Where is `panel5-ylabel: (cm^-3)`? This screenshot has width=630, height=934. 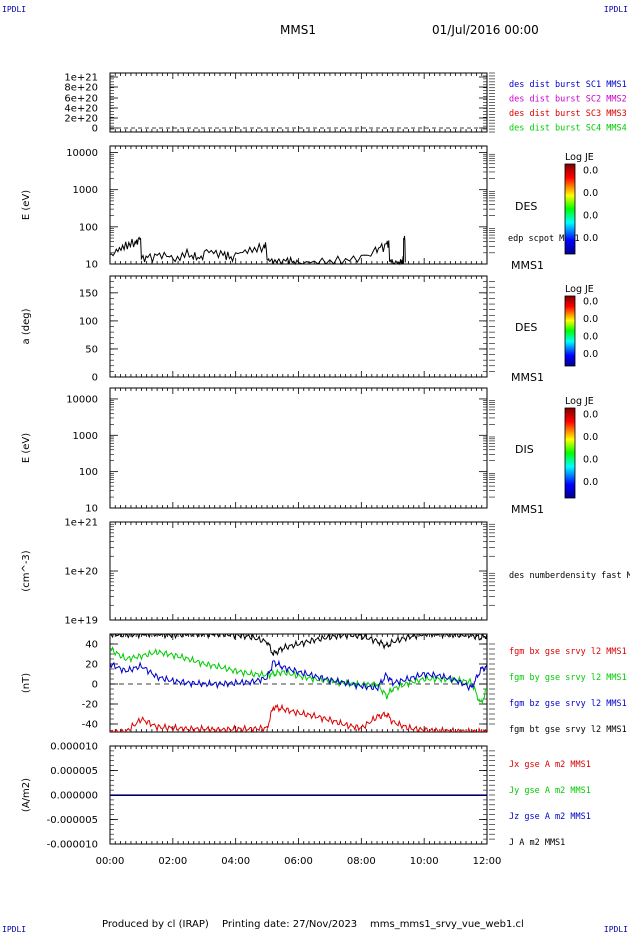 panel5-ylabel: (cm^-3) is located at coordinates (26, 570).